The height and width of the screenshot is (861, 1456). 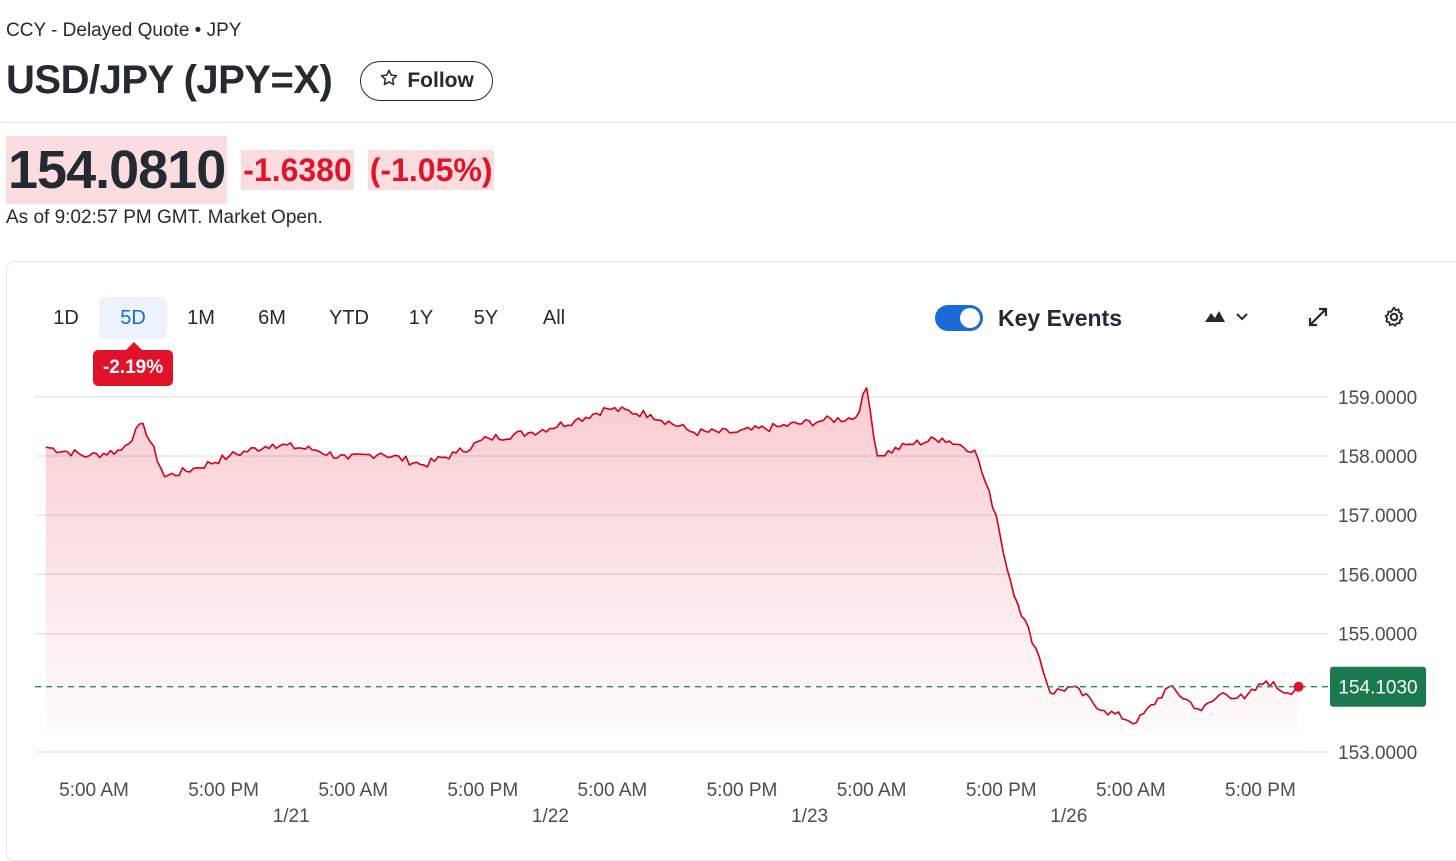 I want to click on current-price-tag-label: 154.1030, so click(x=1377, y=688).